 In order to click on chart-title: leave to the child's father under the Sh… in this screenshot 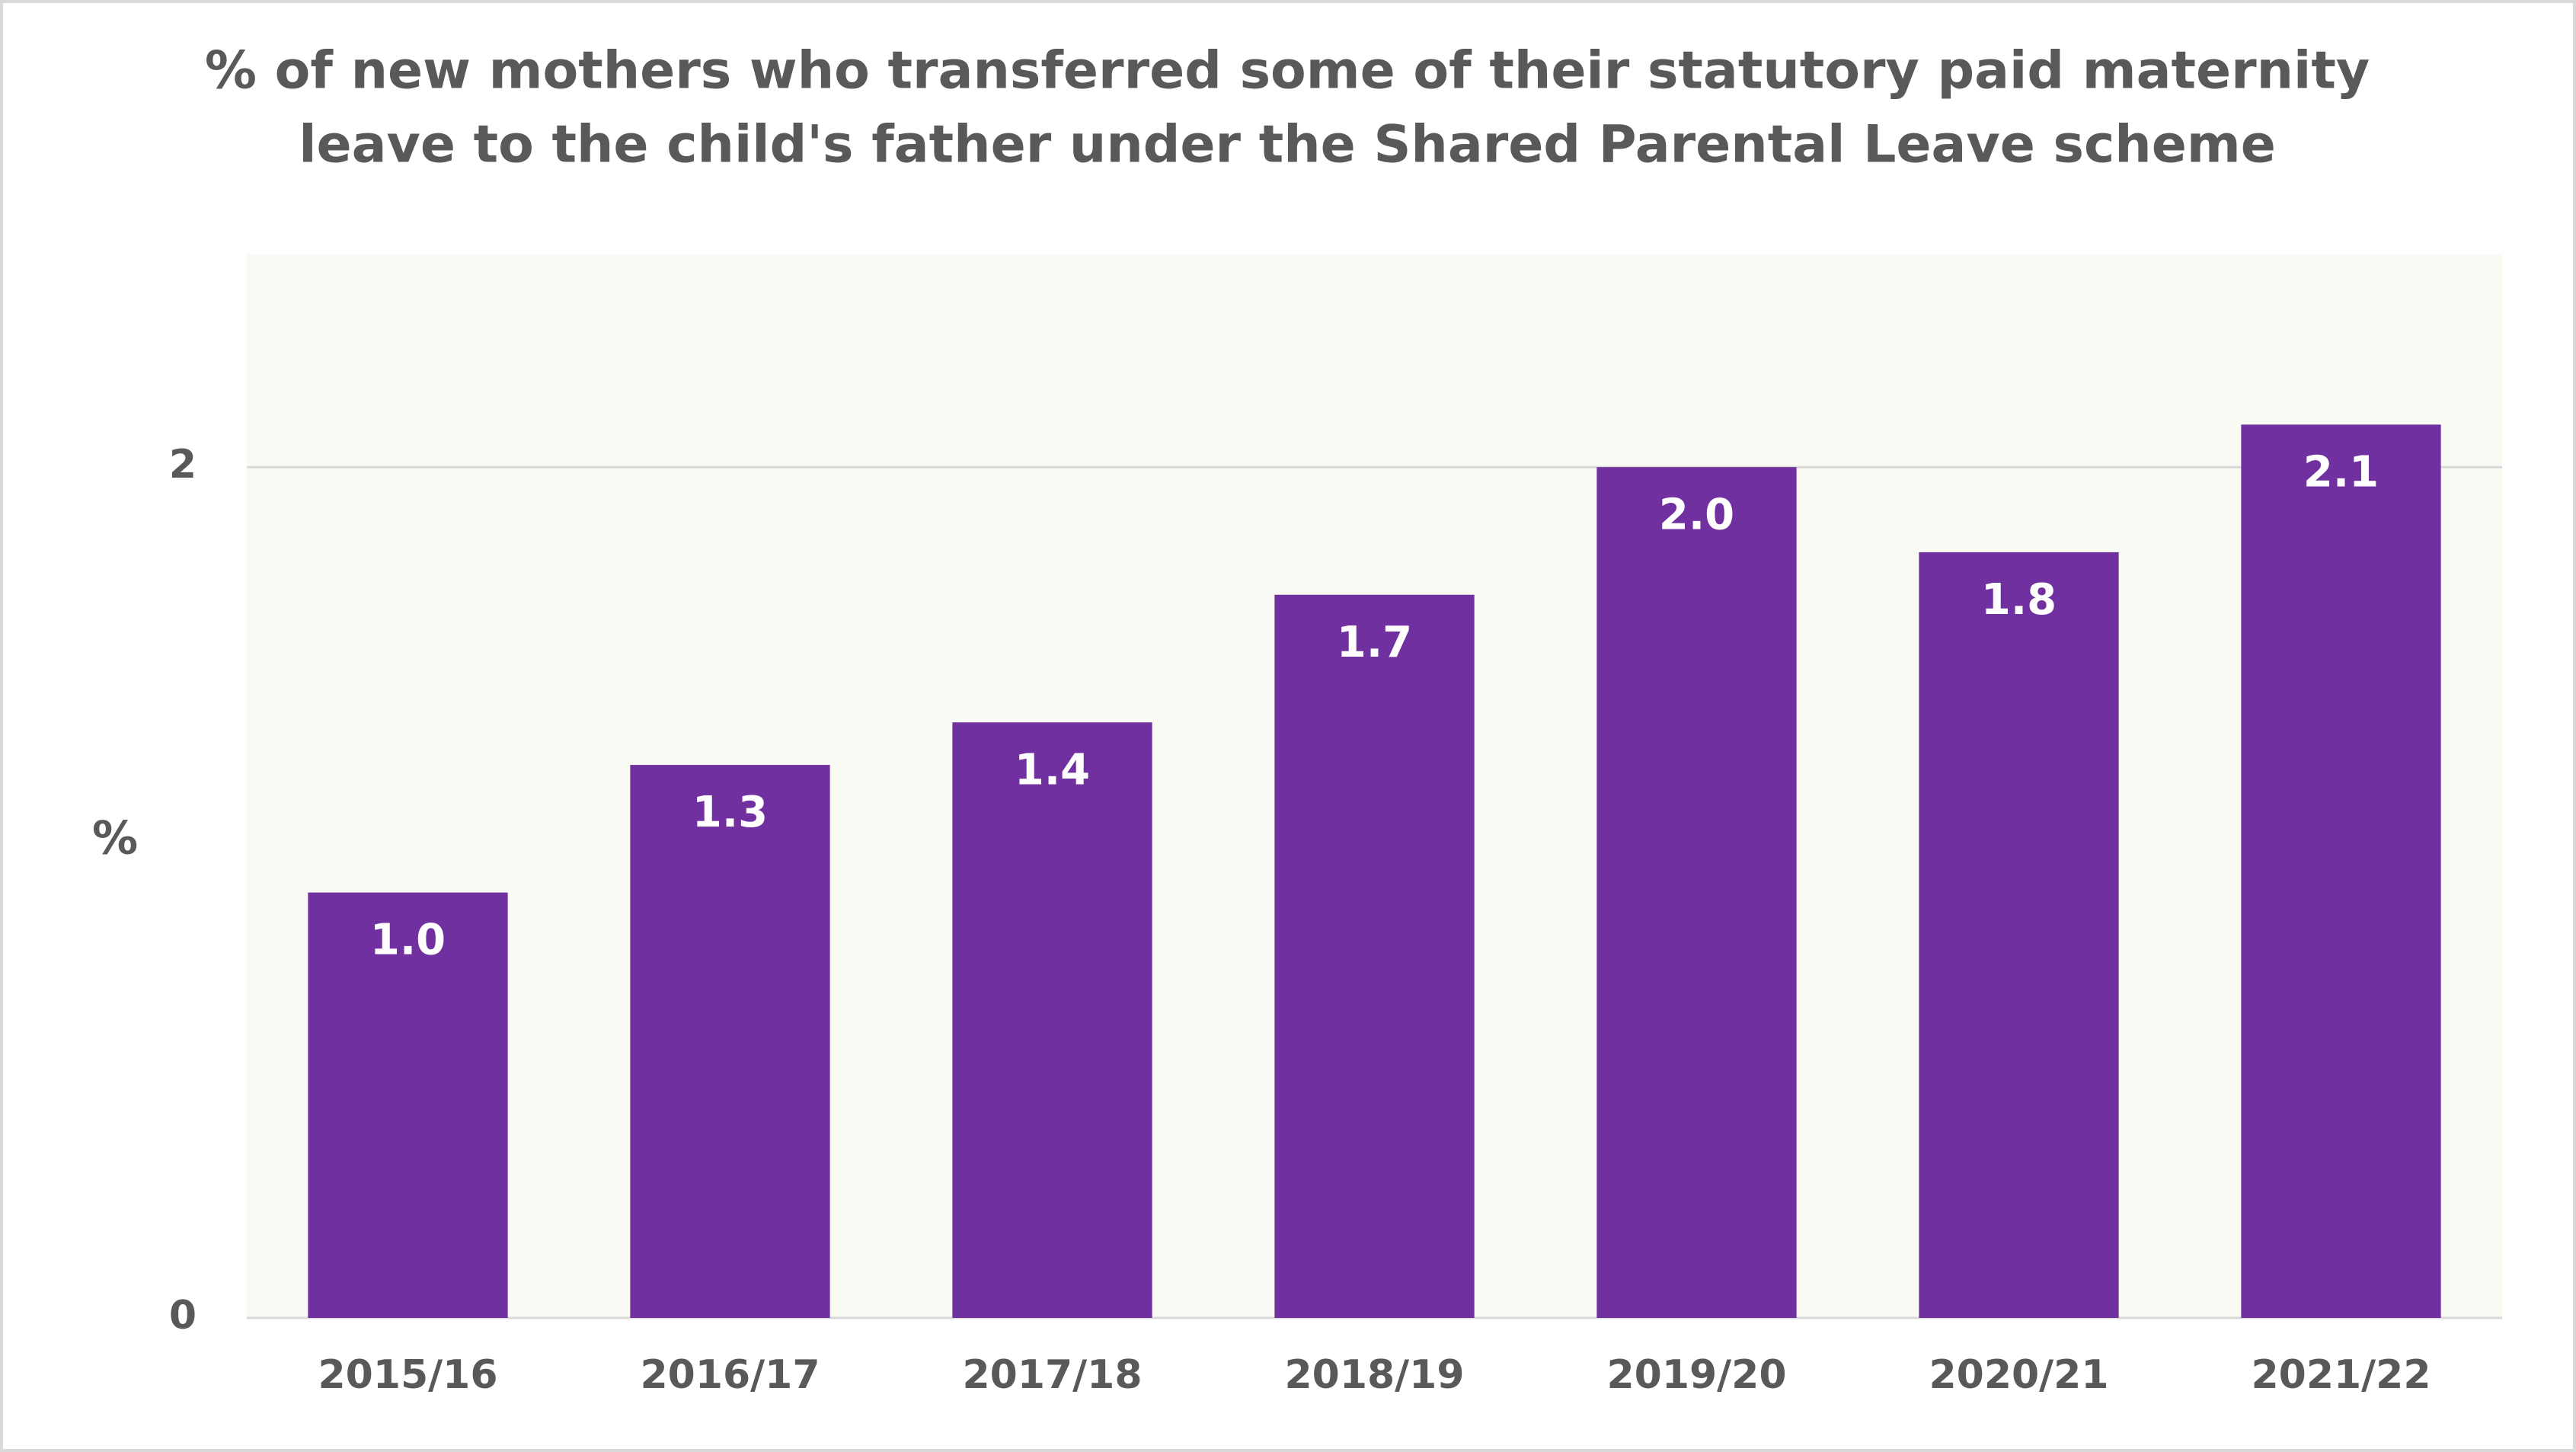, I will do `click(1287, 145)`.